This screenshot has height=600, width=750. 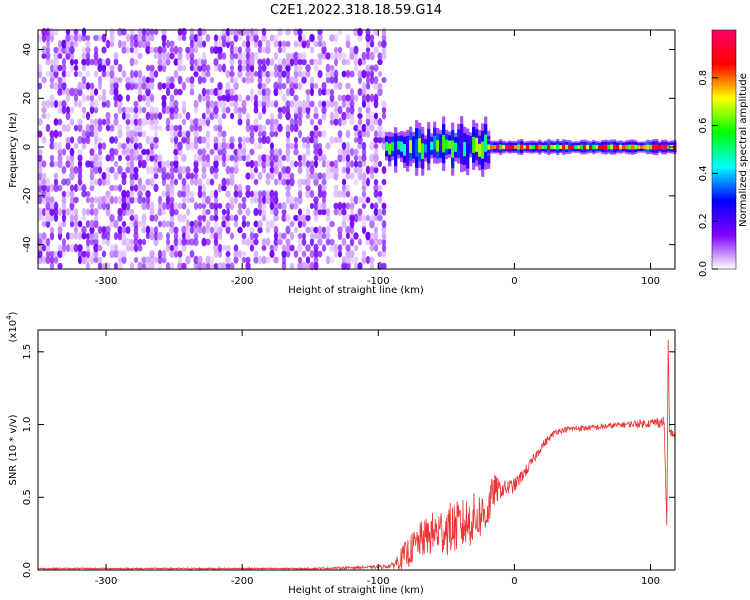 What do you see at coordinates (12, 326) in the screenshot?
I see `svg-text: (x104)` at bounding box center [12, 326].